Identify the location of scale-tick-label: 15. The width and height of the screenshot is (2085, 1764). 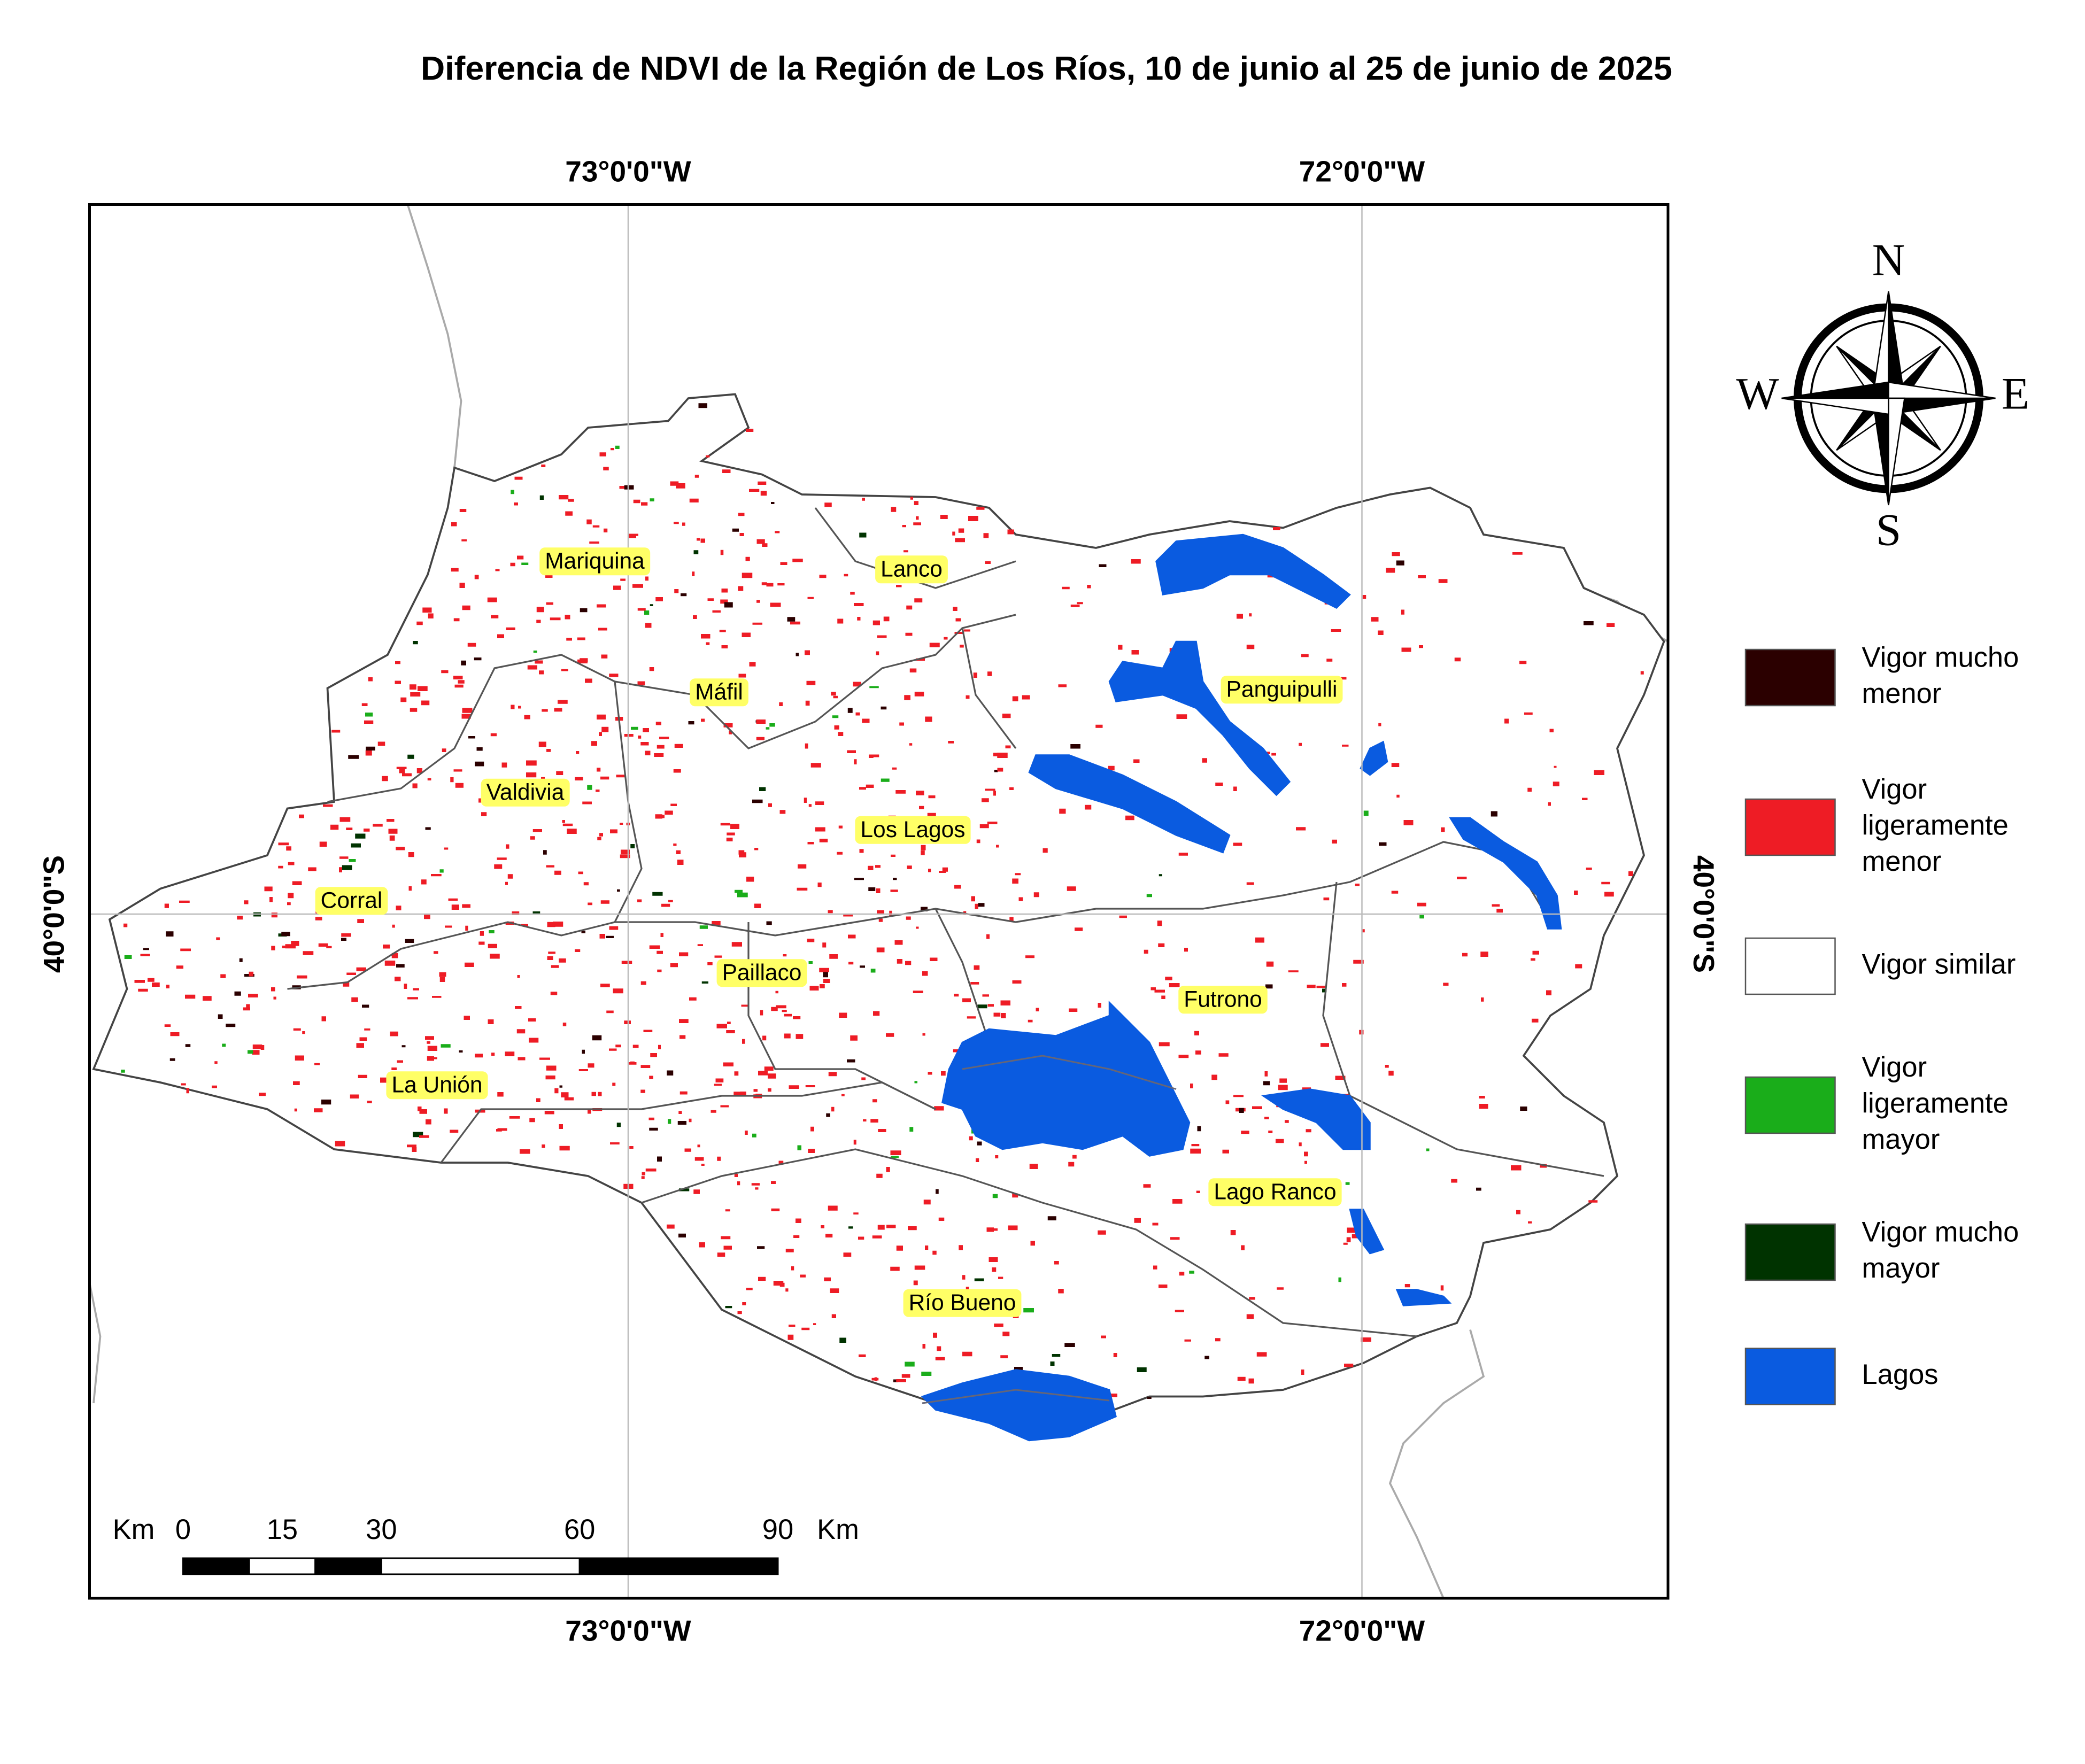
(282, 1529).